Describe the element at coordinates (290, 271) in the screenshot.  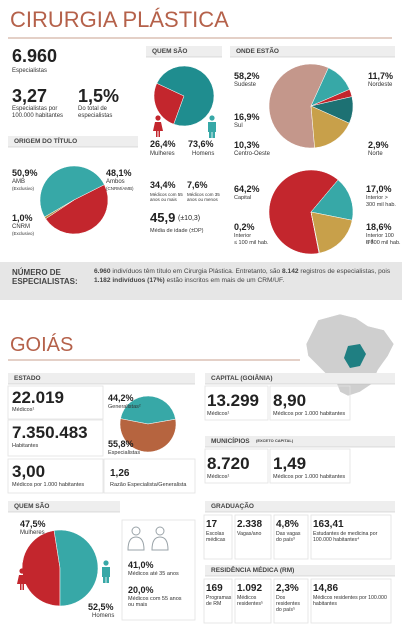
I see `note-part: 8.142` at that location.